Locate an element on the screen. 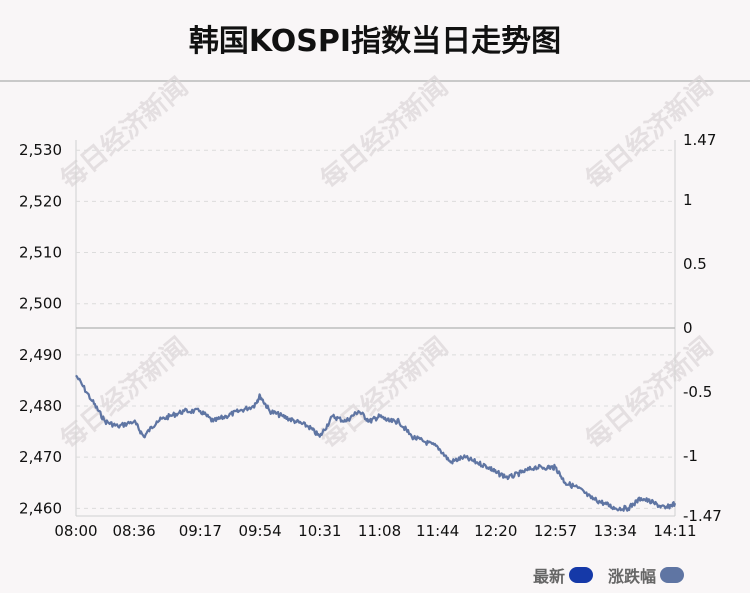 This screenshot has width=750, height=593. x-tick-label: 13:34 is located at coordinates (615, 531).